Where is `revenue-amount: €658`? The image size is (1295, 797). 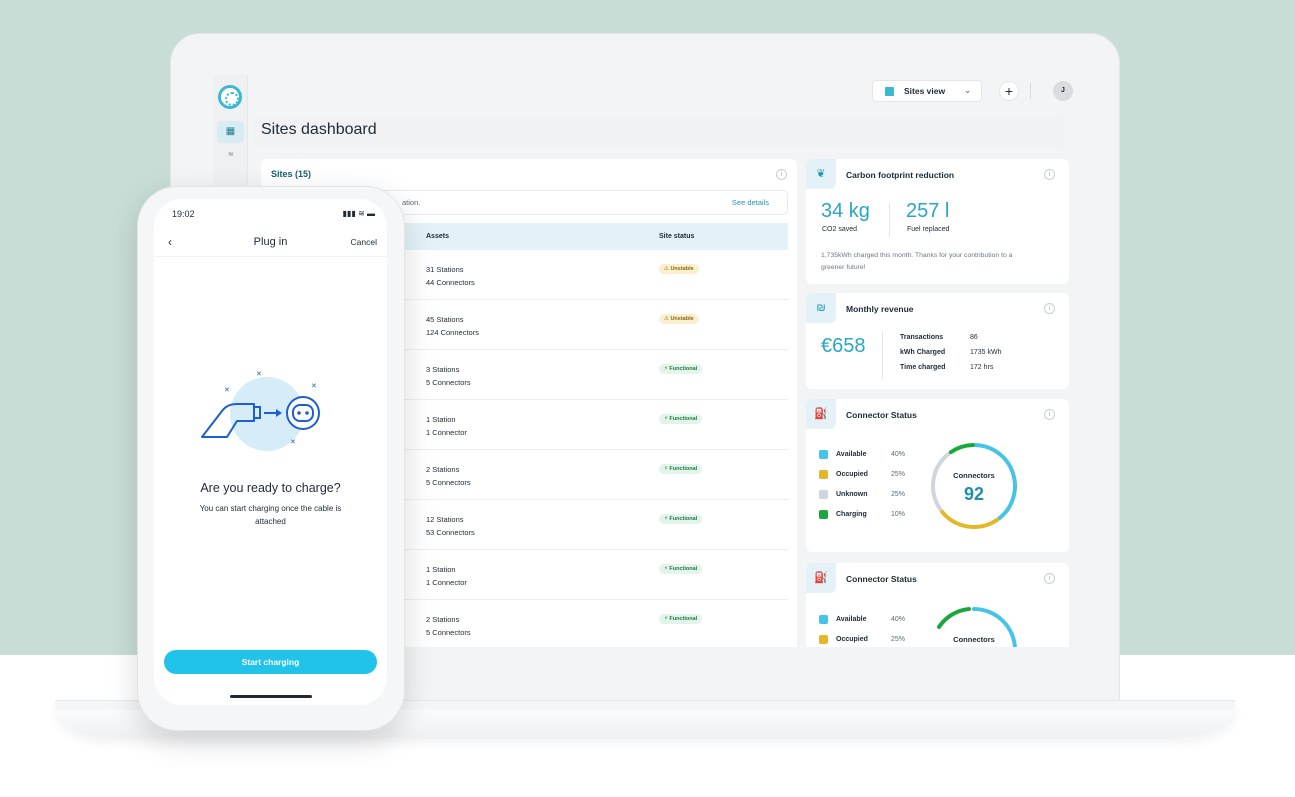 revenue-amount: €658 is located at coordinates (843, 346).